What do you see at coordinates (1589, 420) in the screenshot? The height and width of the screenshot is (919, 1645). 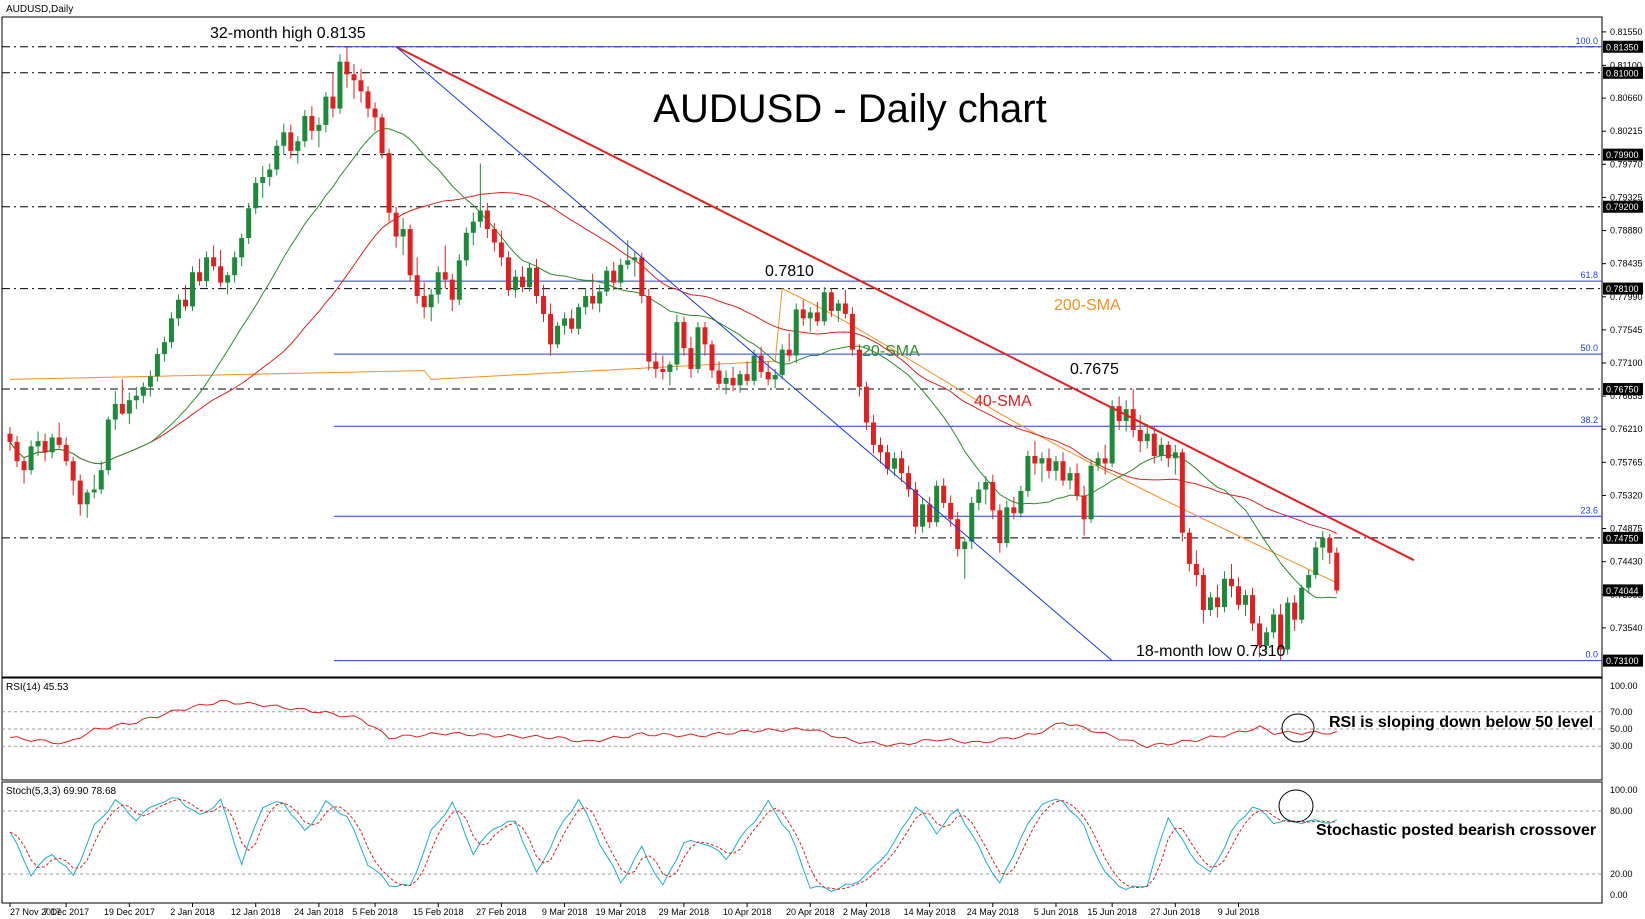 I see `fib-label-3: 38.2` at bounding box center [1589, 420].